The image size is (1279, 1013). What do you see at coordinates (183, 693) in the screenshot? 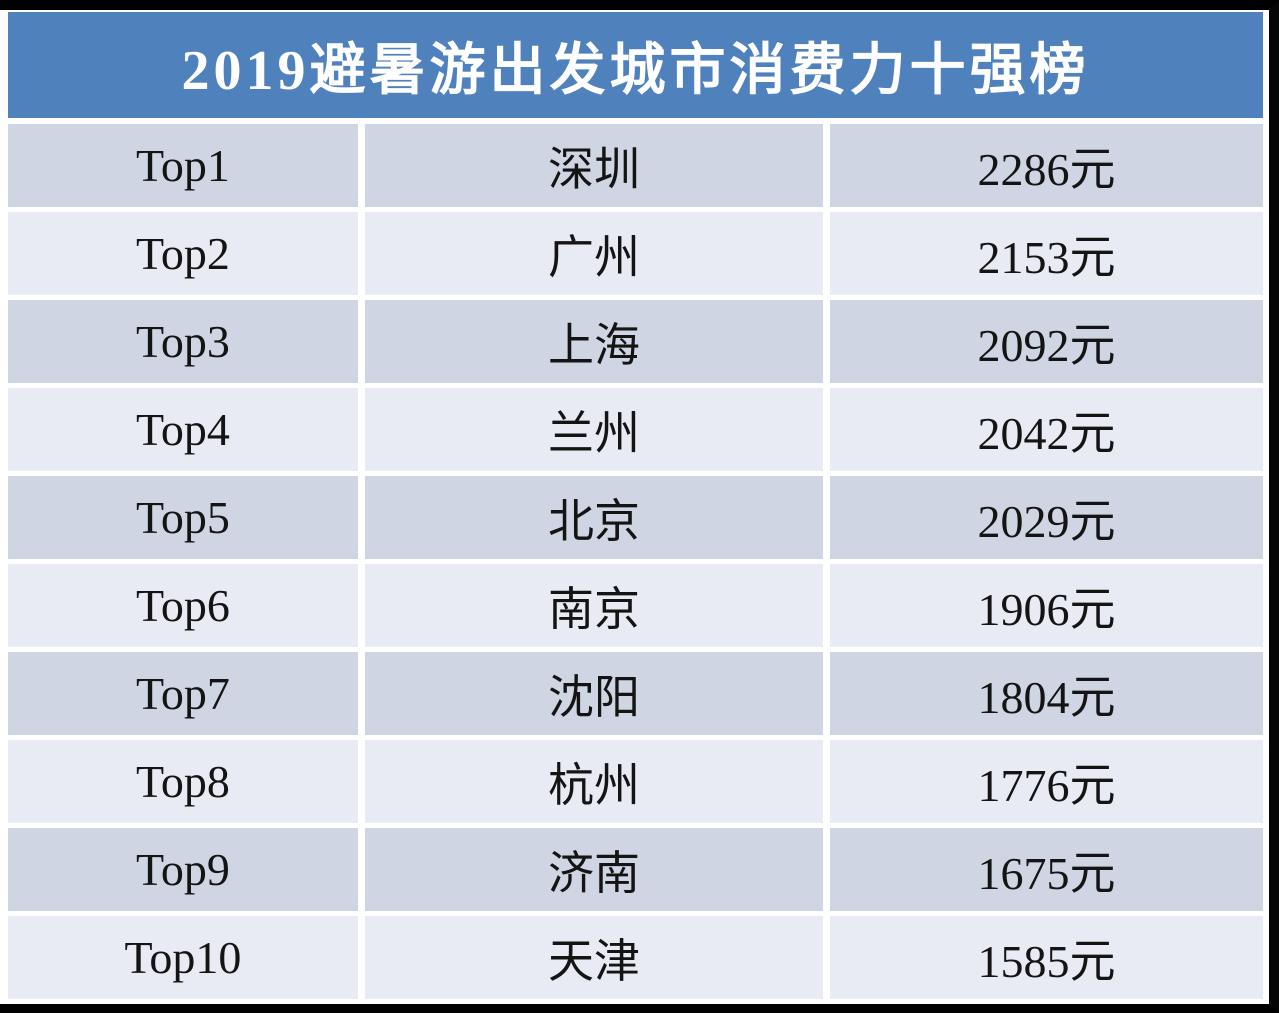
I see `rank-cell: Top7` at bounding box center [183, 693].